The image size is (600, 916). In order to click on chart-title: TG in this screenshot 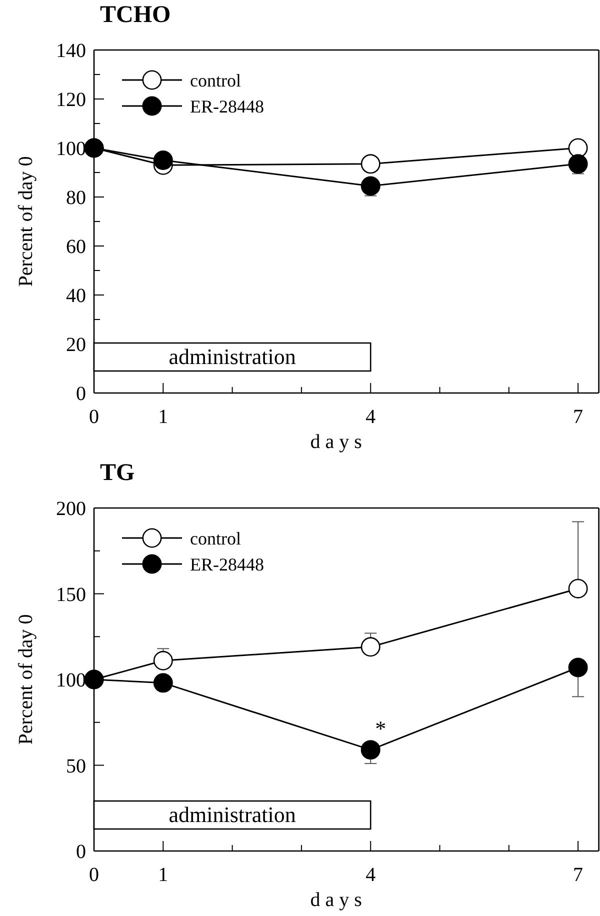, I will do `click(118, 473)`.